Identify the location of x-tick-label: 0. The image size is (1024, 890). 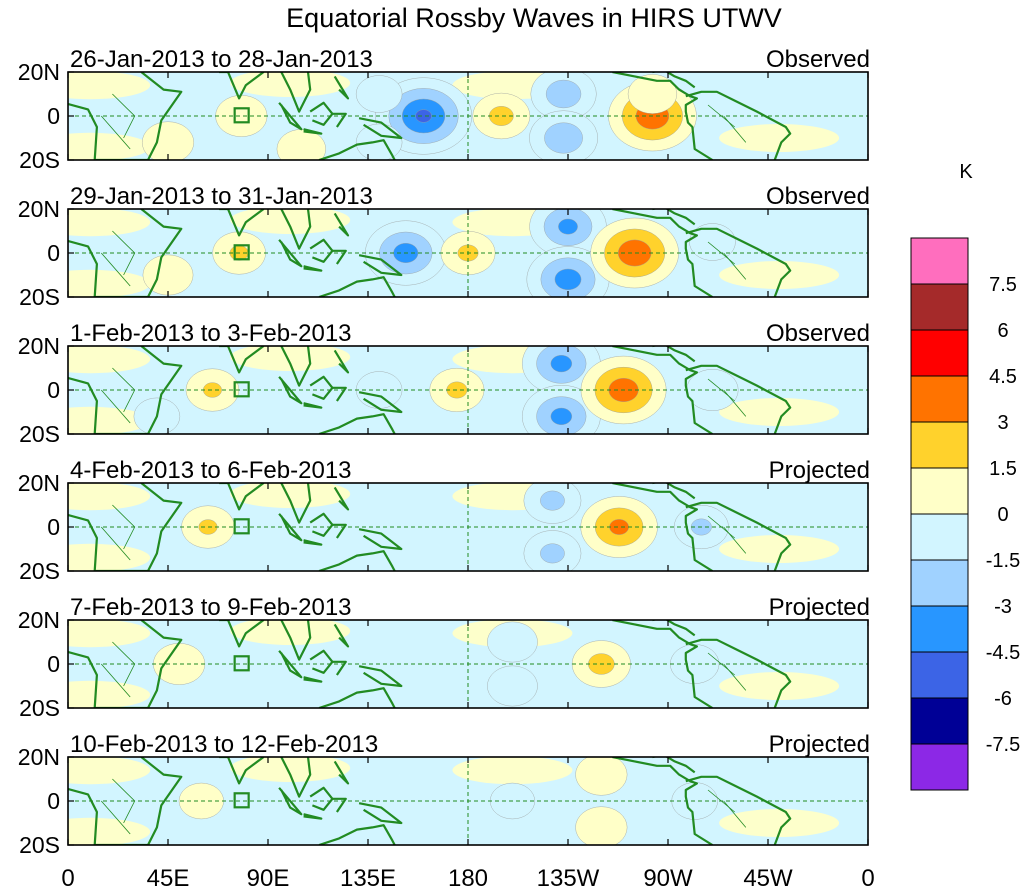
(867, 877).